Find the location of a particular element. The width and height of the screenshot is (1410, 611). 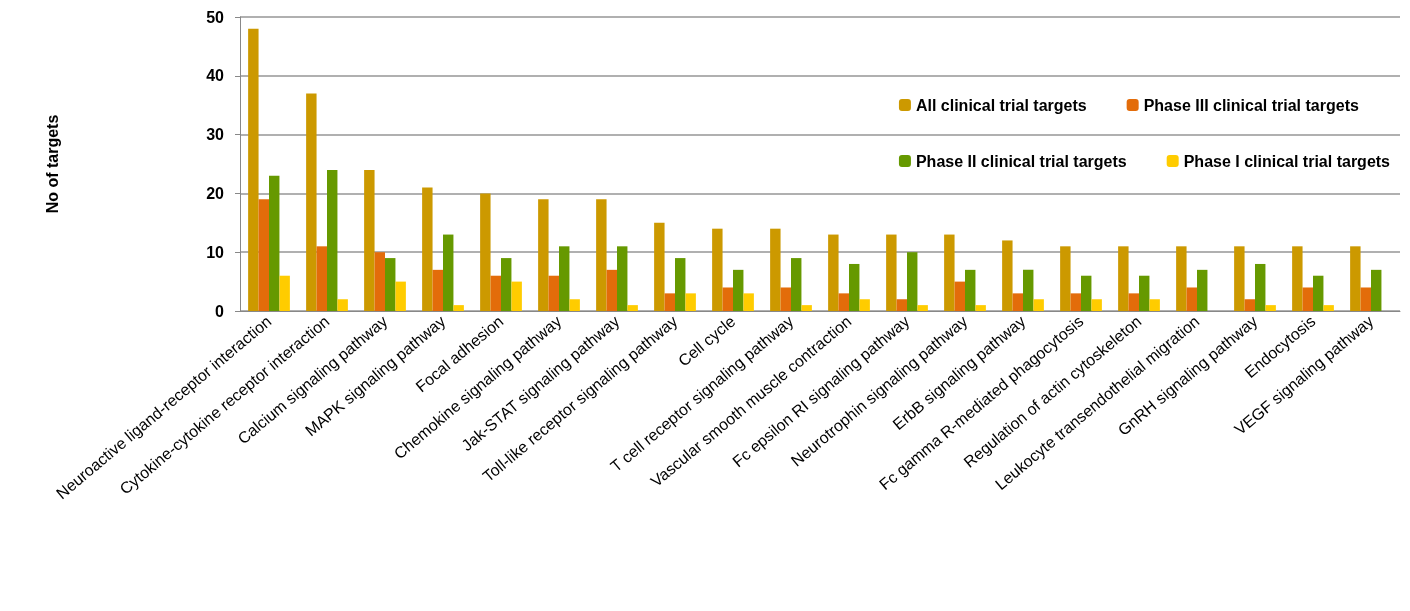

legend-label: Phase I clinical trial targets is located at coordinates (1287, 161).